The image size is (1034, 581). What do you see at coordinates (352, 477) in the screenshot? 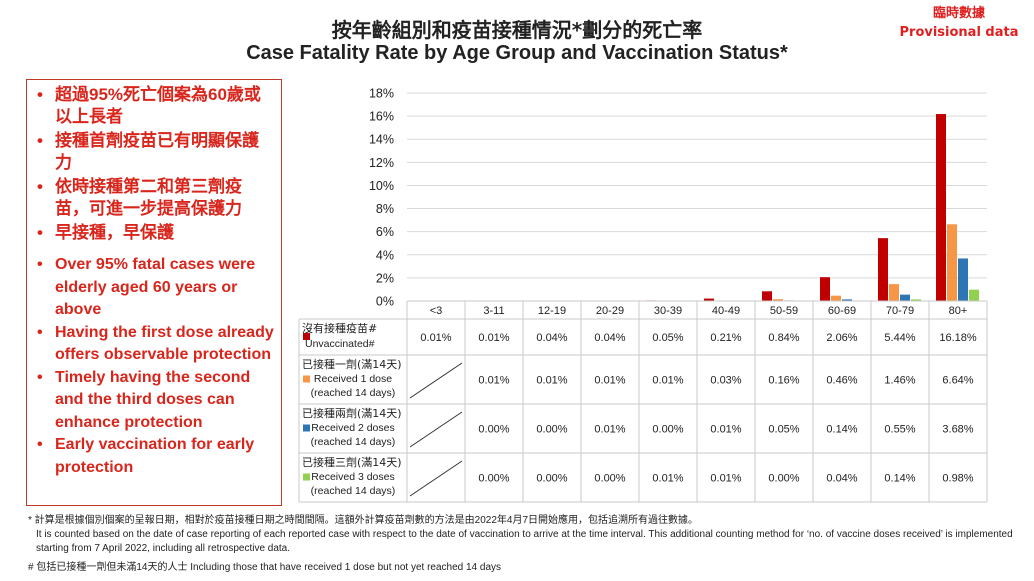
I see `row-header-en: Received 3 doses` at bounding box center [352, 477].